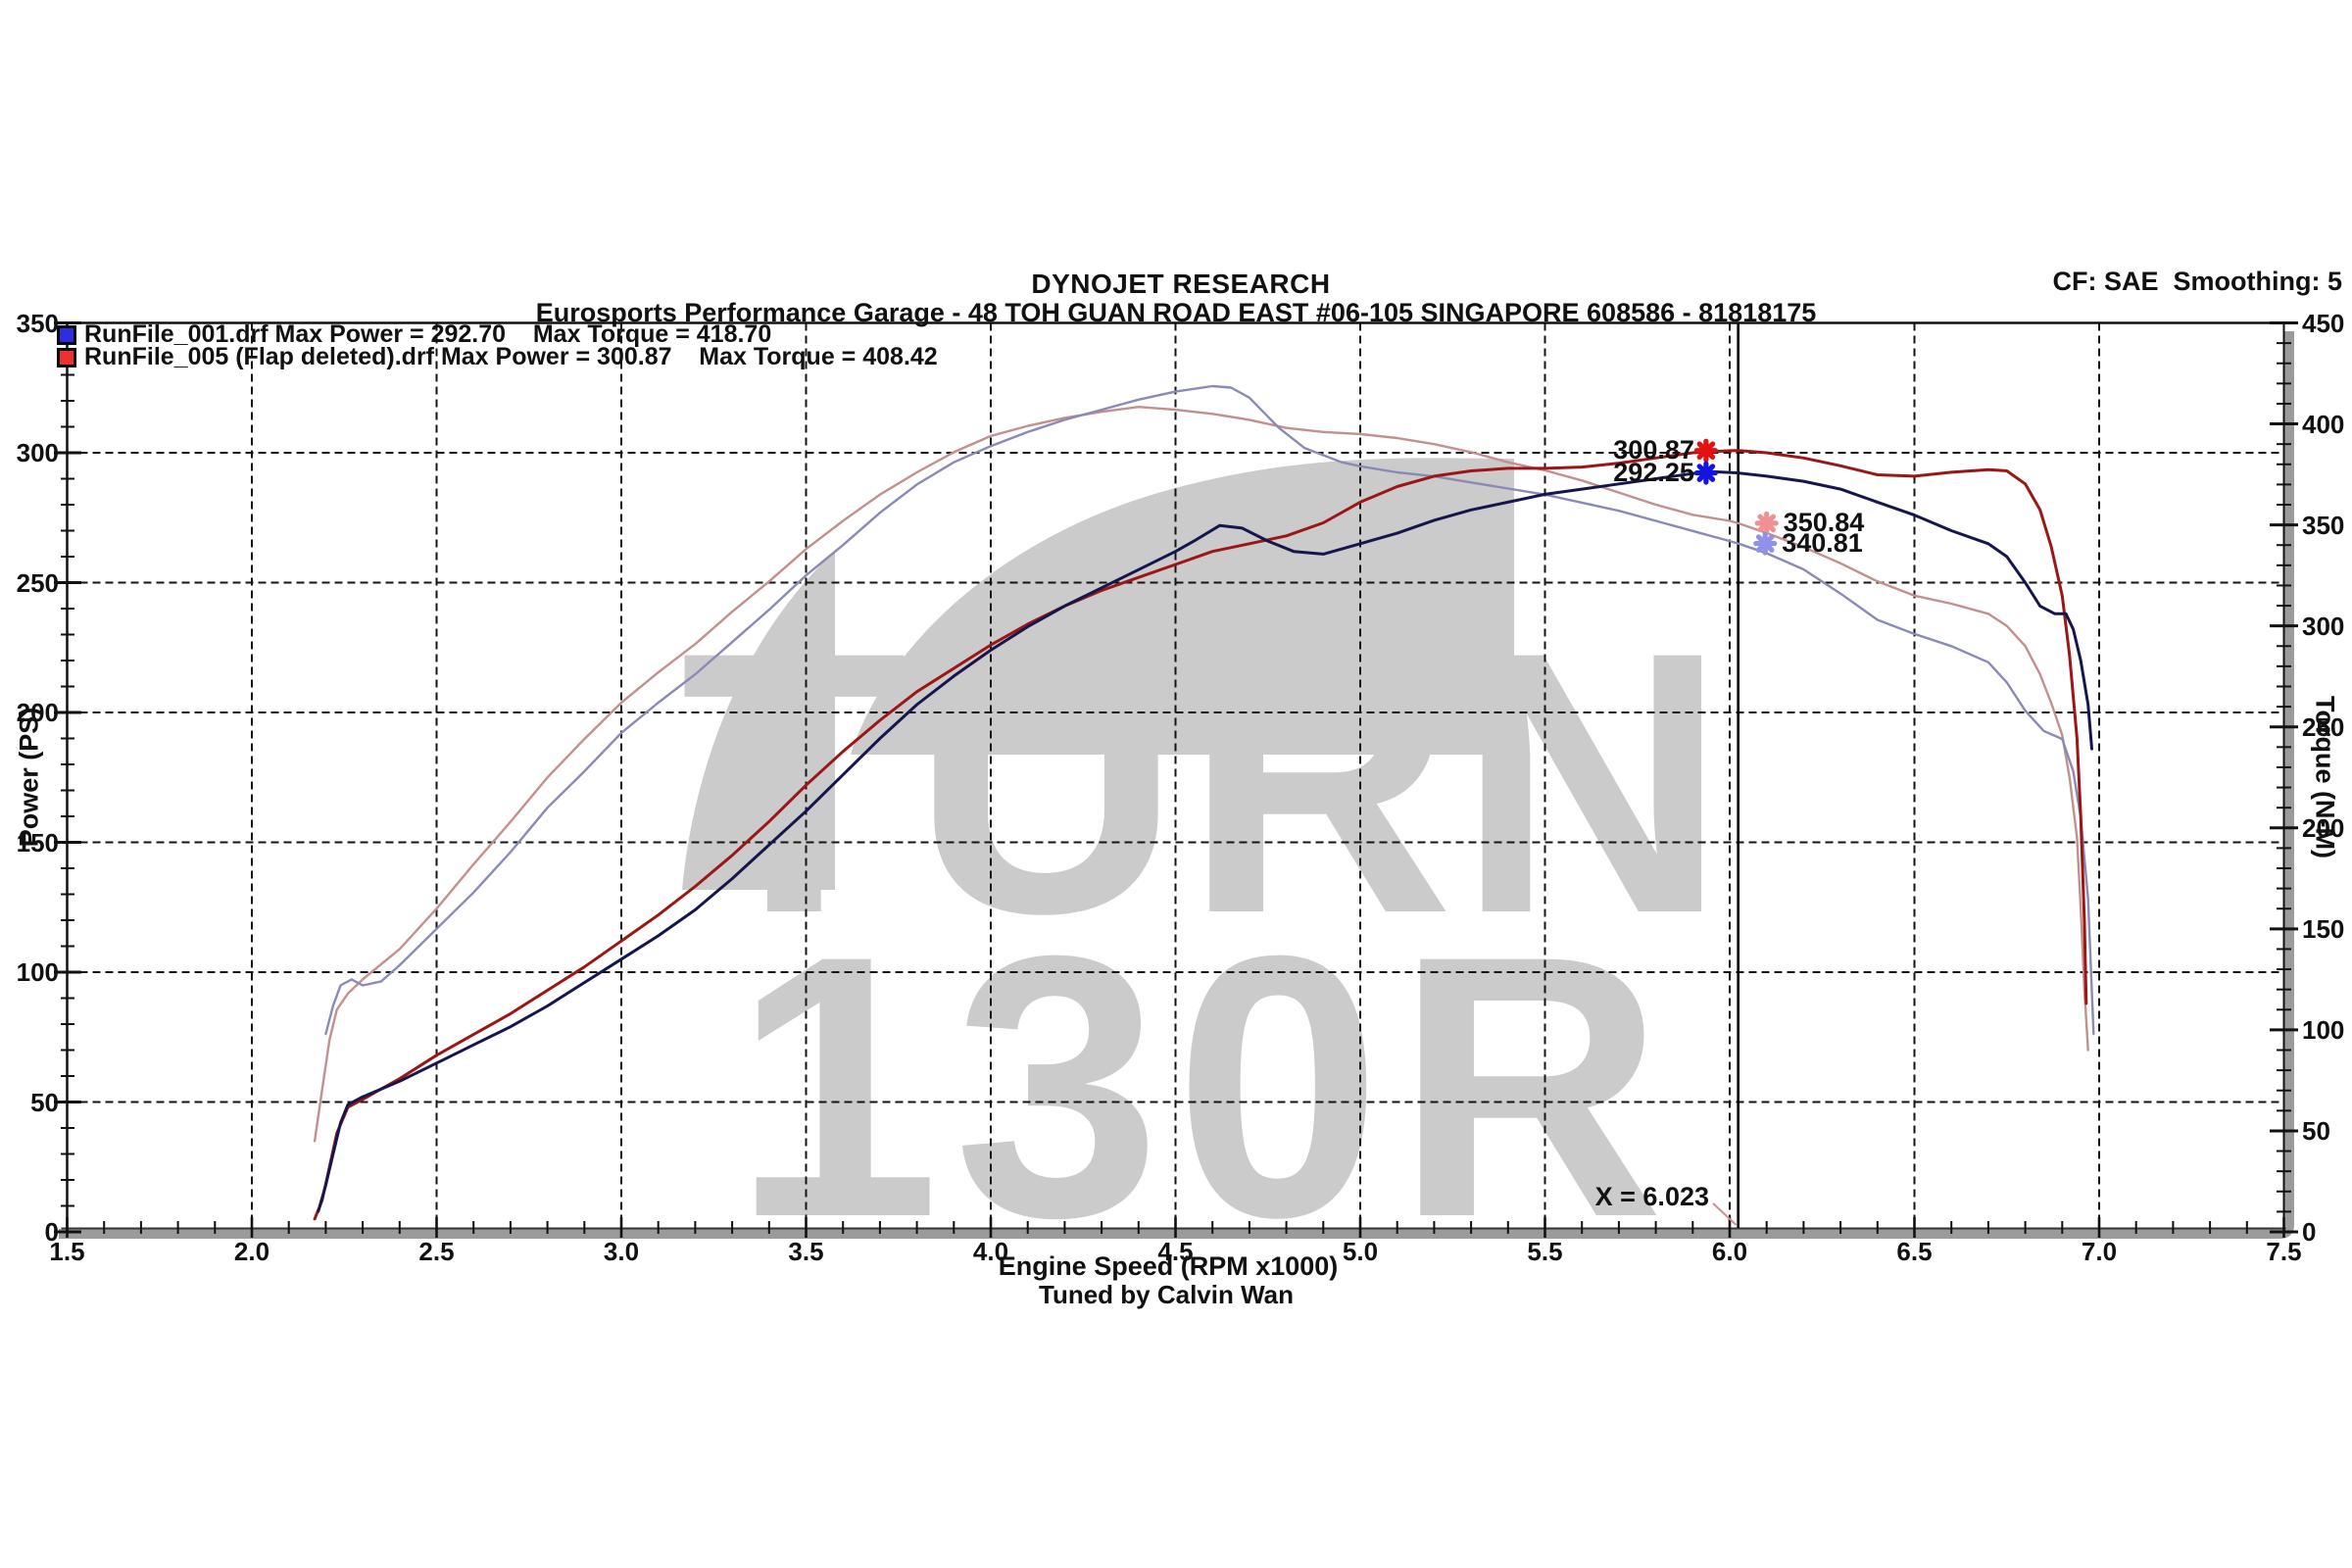 The height and width of the screenshot is (1568, 2352). I want to click on left-tick-label: 250, so click(37, 582).